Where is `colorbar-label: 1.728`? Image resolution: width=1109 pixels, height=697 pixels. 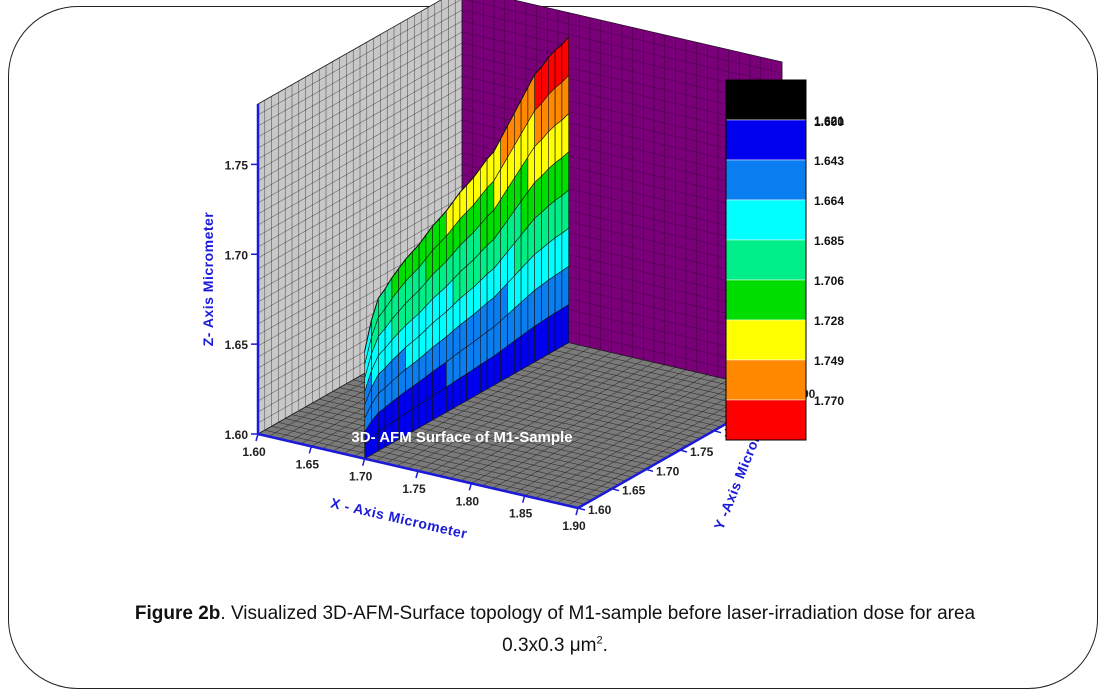 colorbar-label: 1.728 is located at coordinates (829, 321).